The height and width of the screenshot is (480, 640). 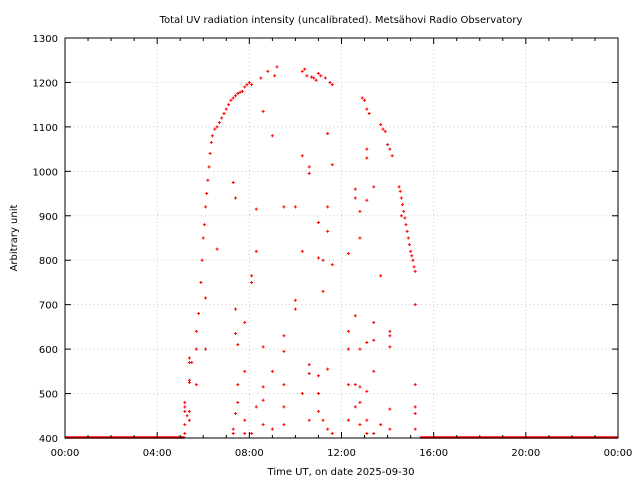 What do you see at coordinates (45, 83) in the screenshot?
I see `y-tick-label: 1200` at bounding box center [45, 83].